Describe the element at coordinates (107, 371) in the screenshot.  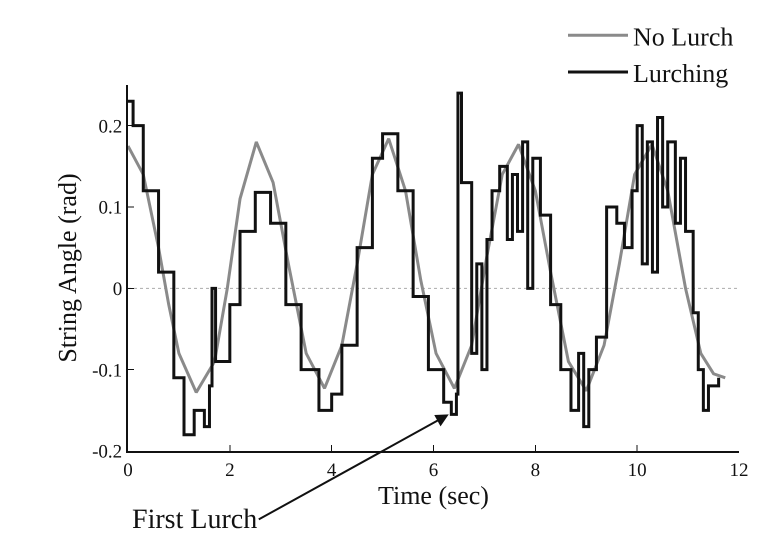
I see `y-tick-label: -0.1` at that location.